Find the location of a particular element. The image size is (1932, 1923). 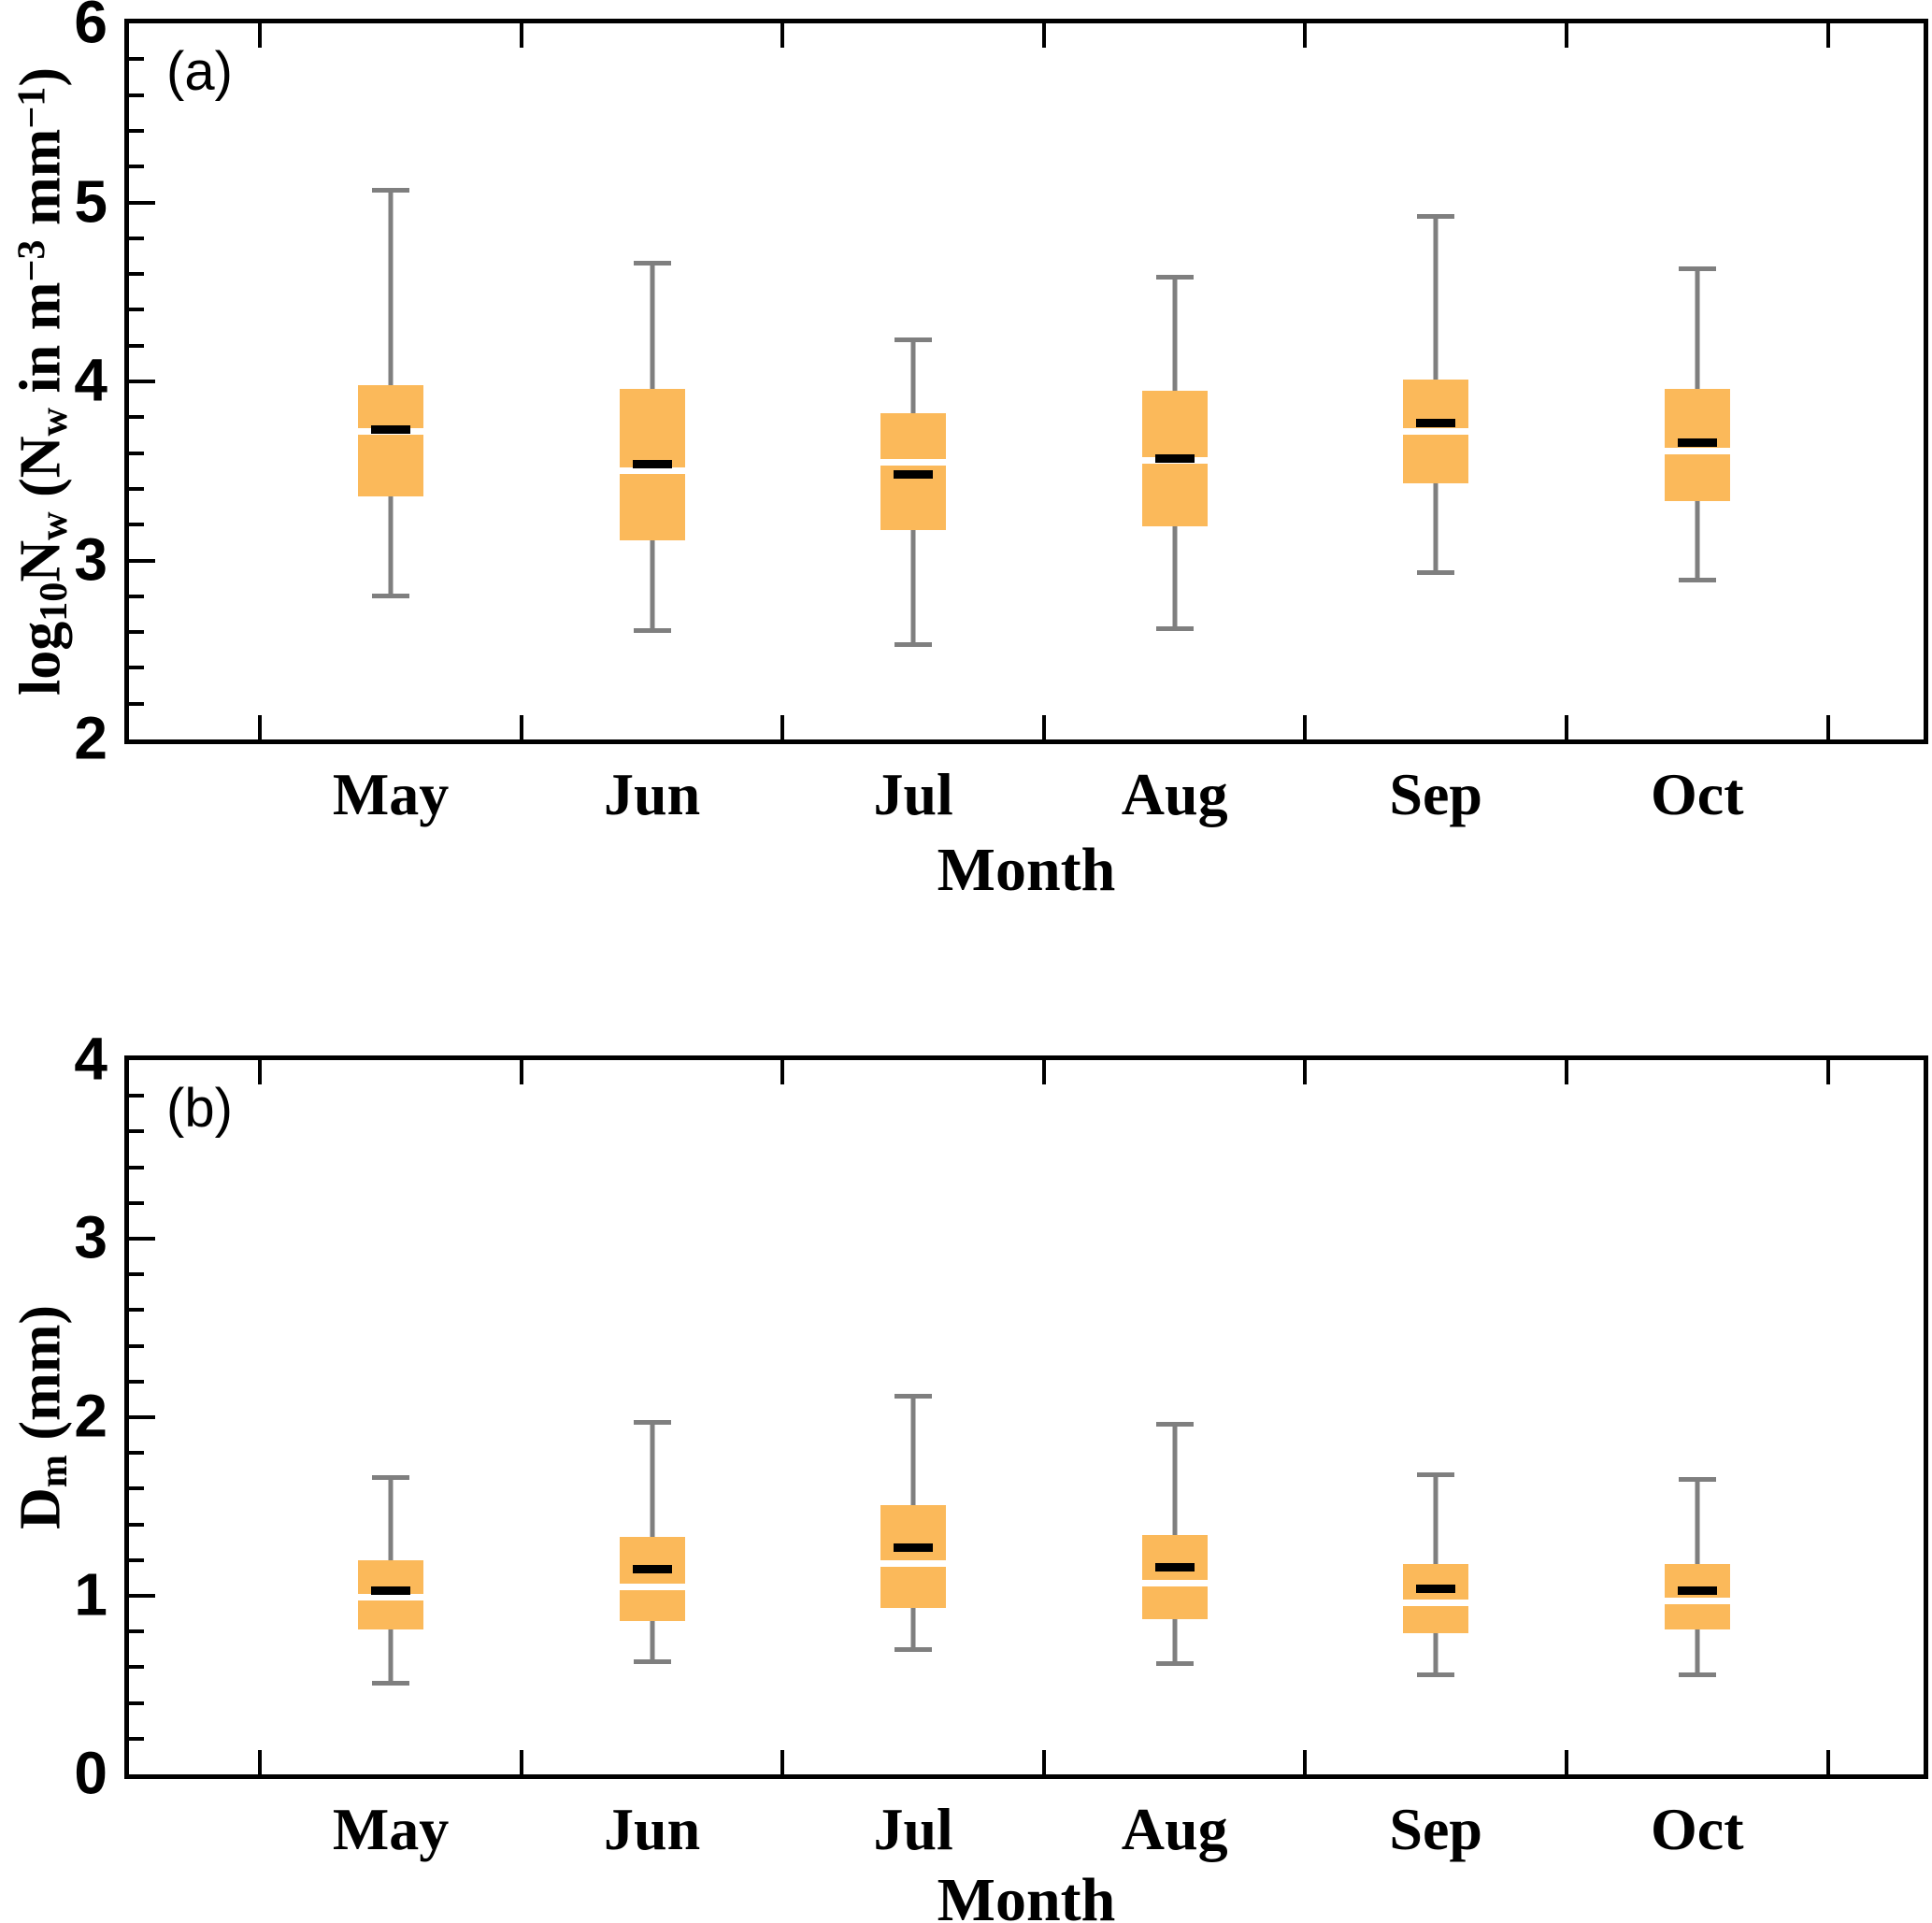

y-axis-title-segment: −3 is located at coordinates (32, 260).